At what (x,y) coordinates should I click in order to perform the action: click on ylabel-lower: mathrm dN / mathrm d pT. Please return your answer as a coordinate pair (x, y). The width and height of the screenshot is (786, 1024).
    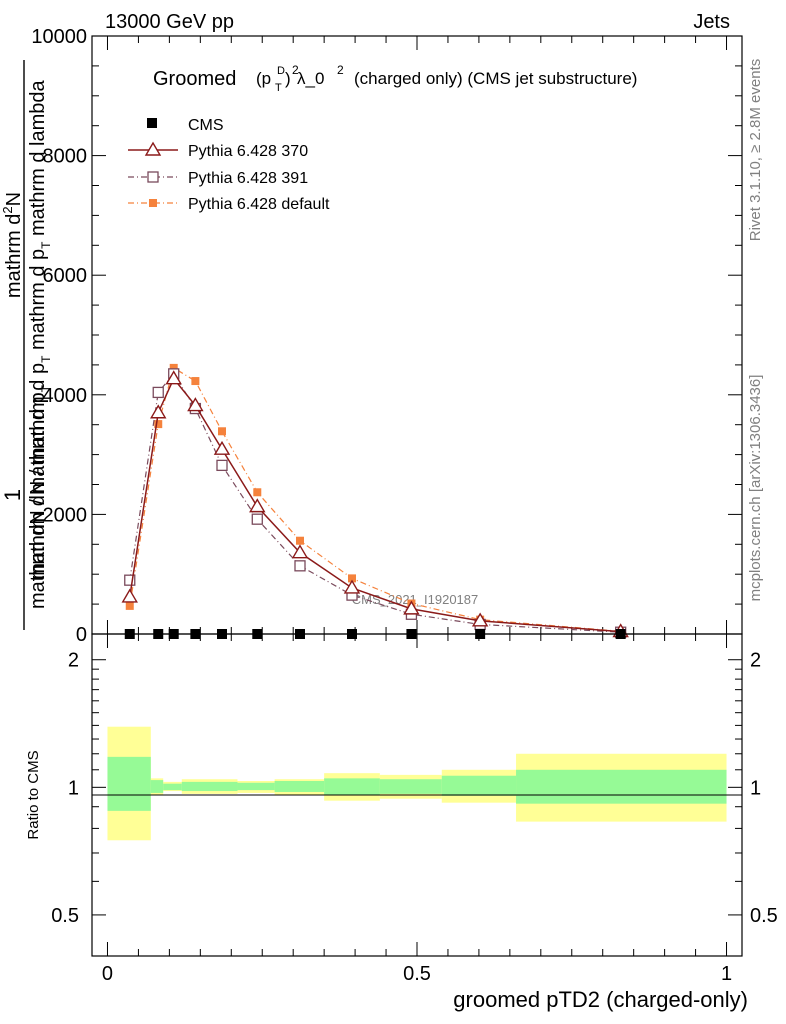
    Looking at the image, I should click on (40, 496).